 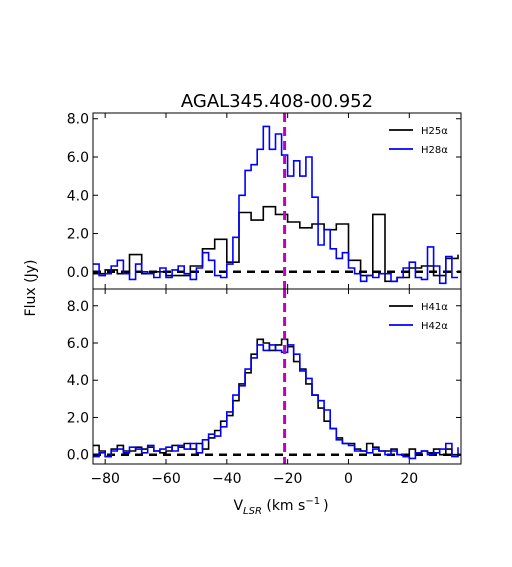 I want to click on x-axis-label-subscript: LSR, so click(x=252, y=511).